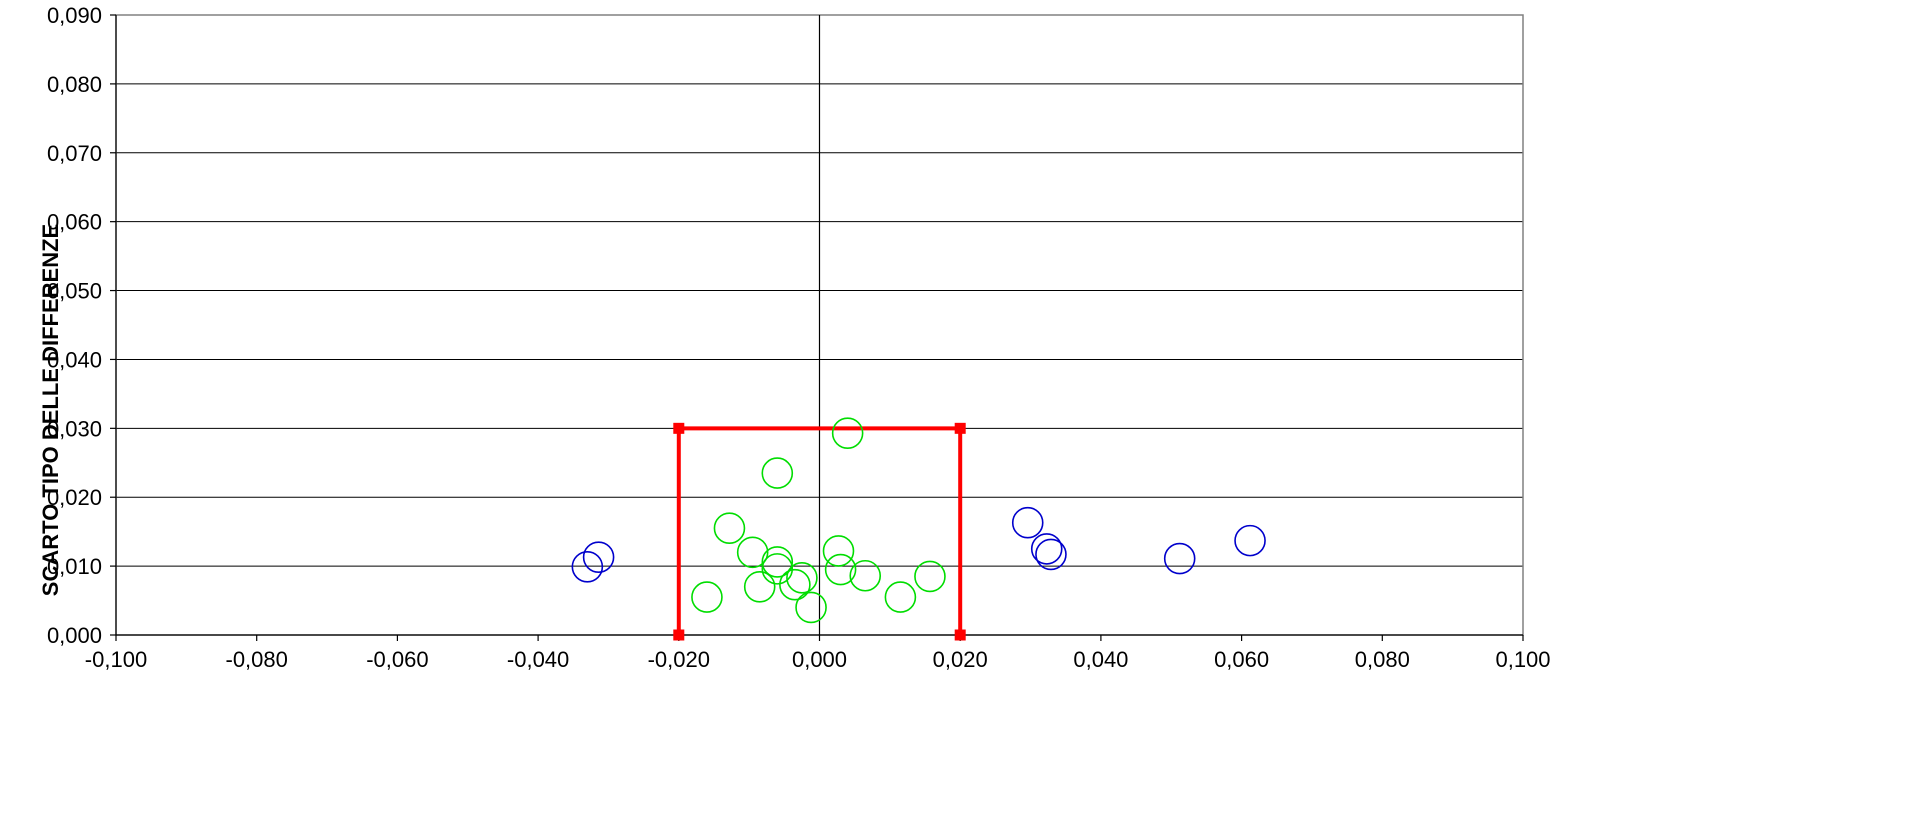 The width and height of the screenshot is (1906, 821). Describe the element at coordinates (74, 635) in the screenshot. I see `y-tick-label: 0,000` at that location.